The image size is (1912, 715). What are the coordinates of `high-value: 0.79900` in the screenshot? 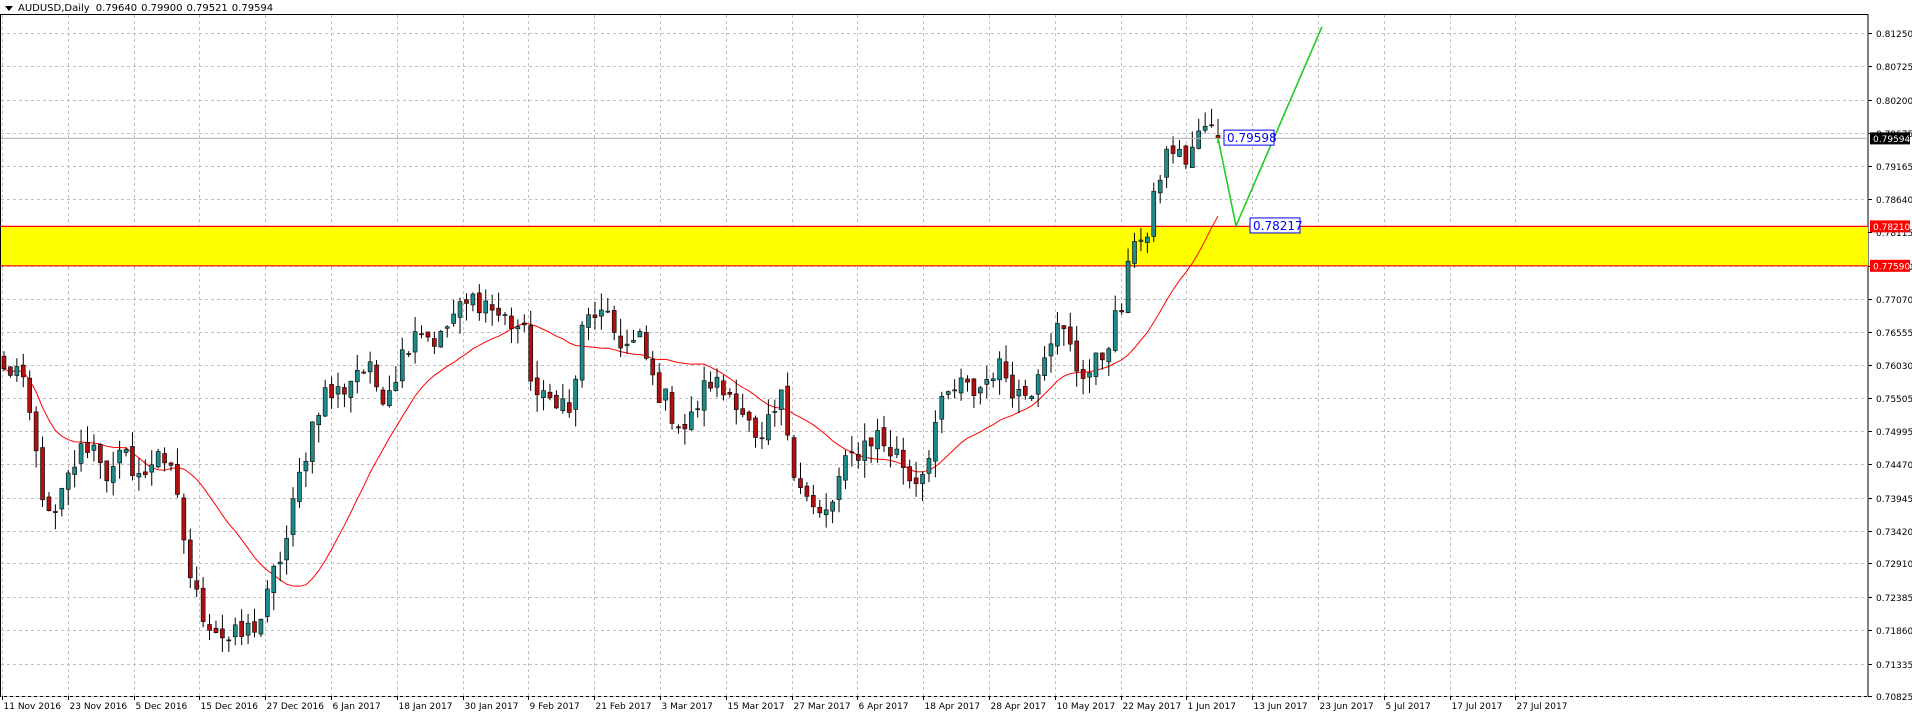 It's located at (162, 8).